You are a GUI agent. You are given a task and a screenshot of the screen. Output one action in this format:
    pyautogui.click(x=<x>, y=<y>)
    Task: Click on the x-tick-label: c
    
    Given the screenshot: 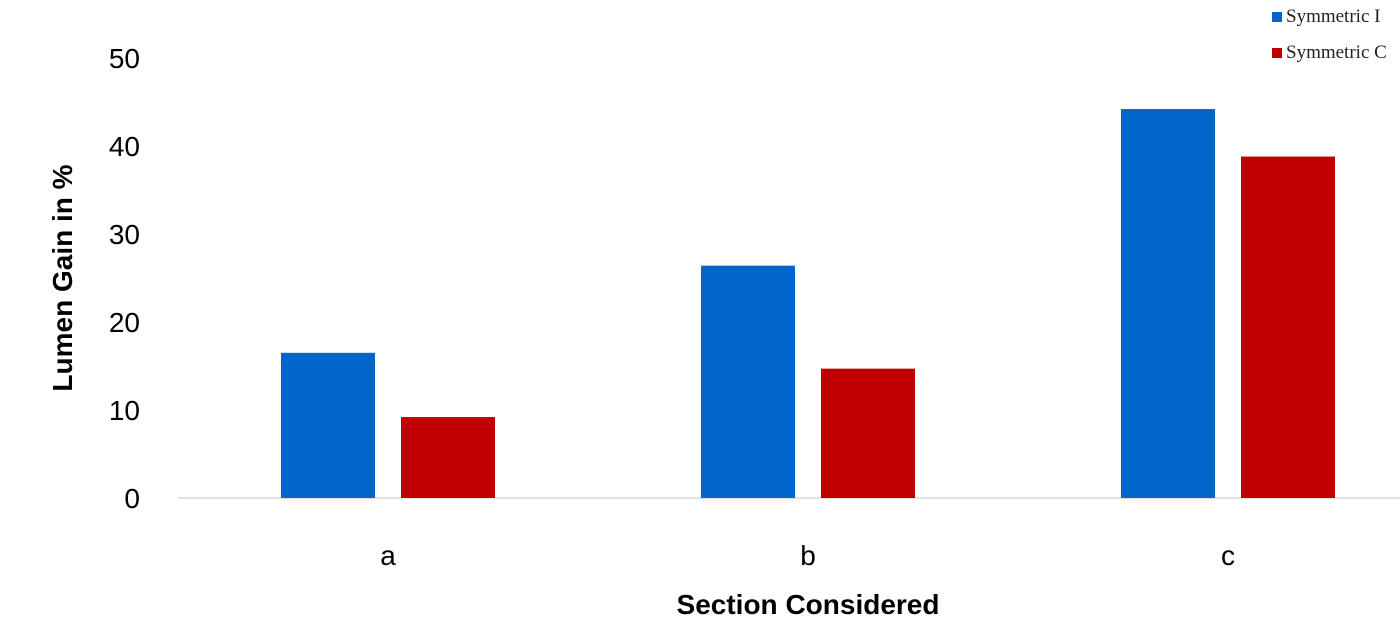 What is the action you would take?
    pyautogui.click(x=1228, y=555)
    